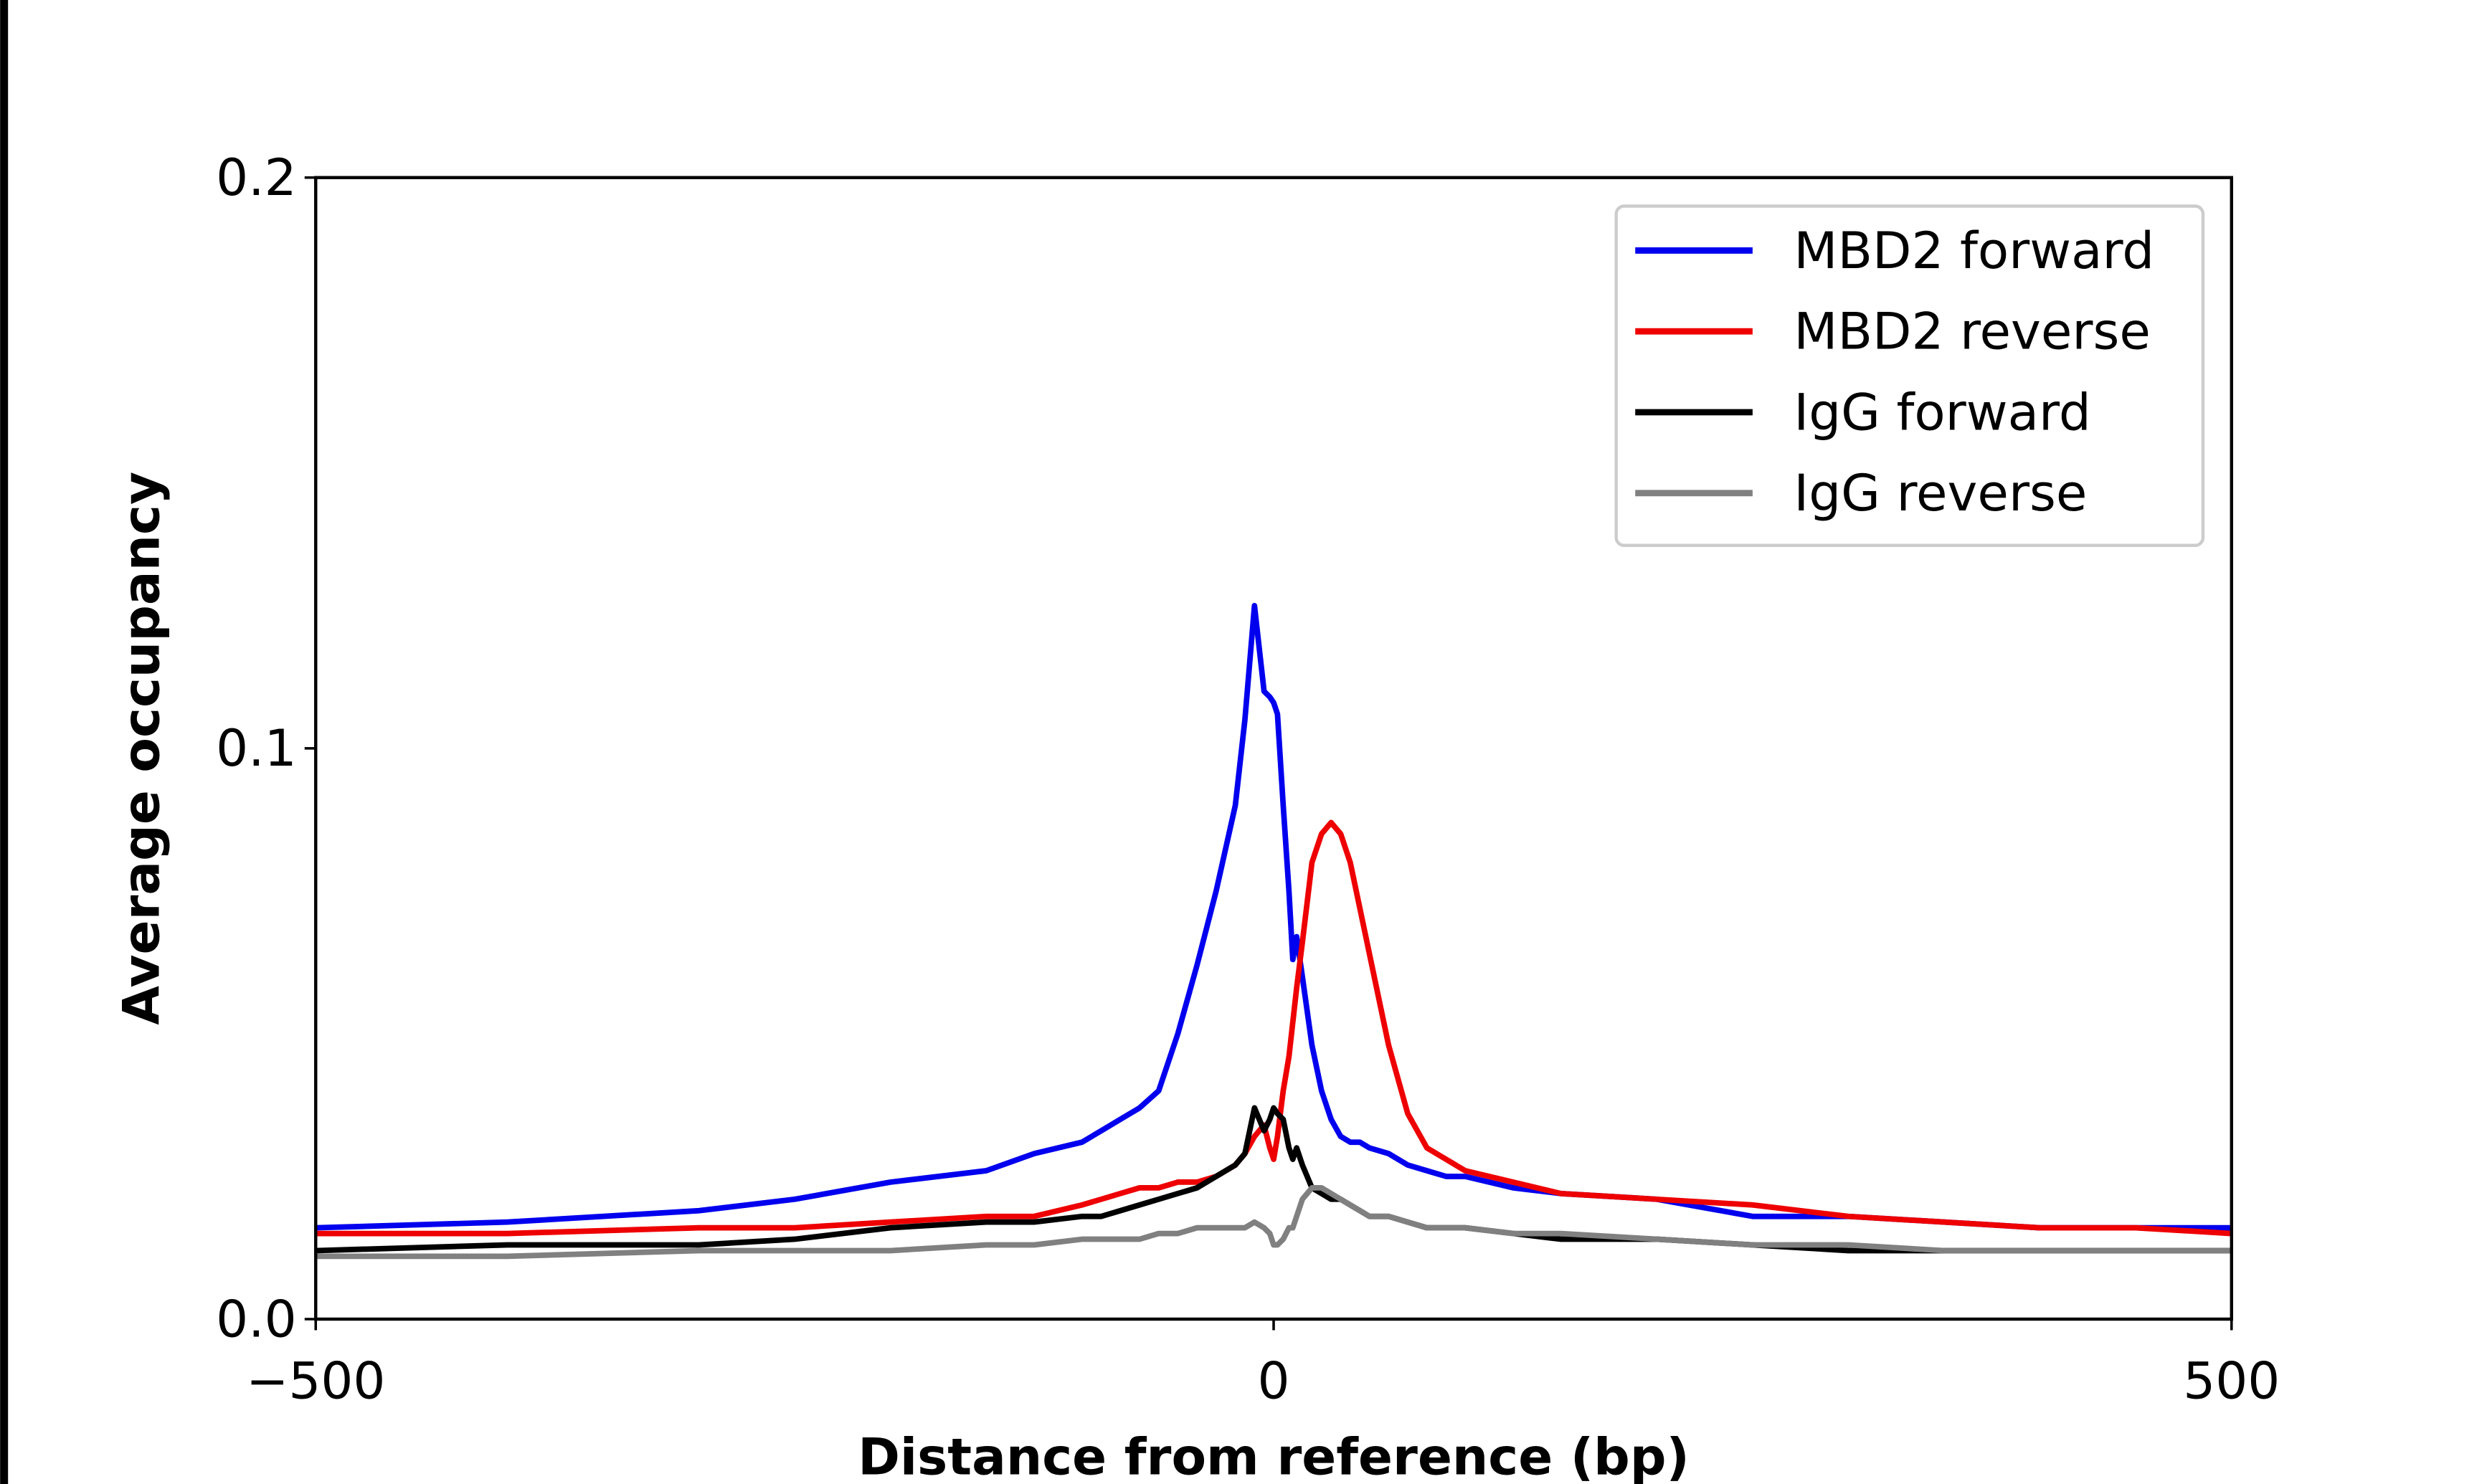 The width and height of the screenshot is (2487, 1484). Describe the element at coordinates (257, 1319) in the screenshot. I see `y-tick-label: 0.0` at that location.